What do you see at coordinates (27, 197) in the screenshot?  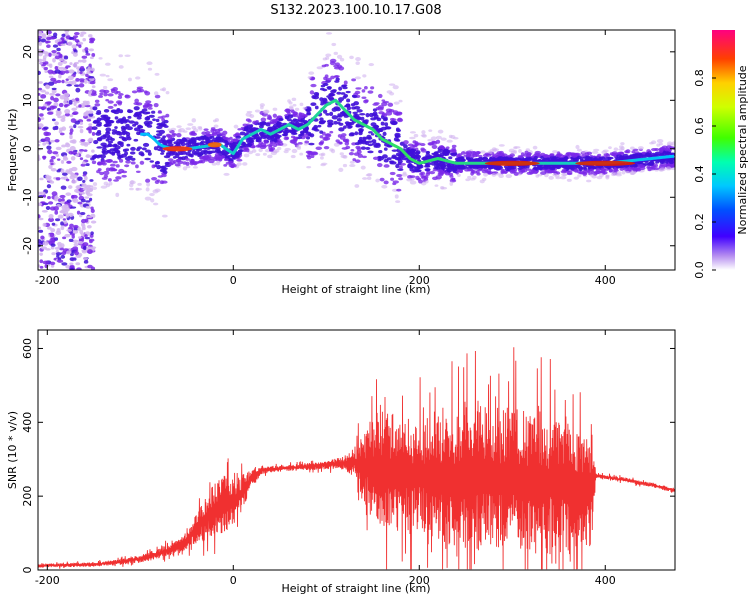 I see `spectrogram-y-tick-label: -10` at bounding box center [27, 197].